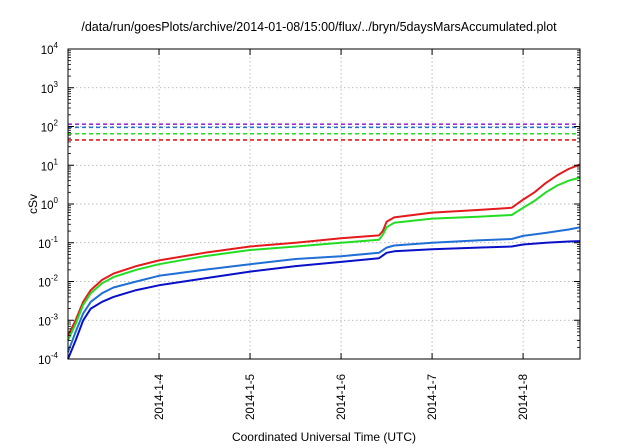 The height and width of the screenshot is (448, 640). Describe the element at coordinates (50, 204) in the screenshot. I see `y-tick-label: 10⁰` at that location.